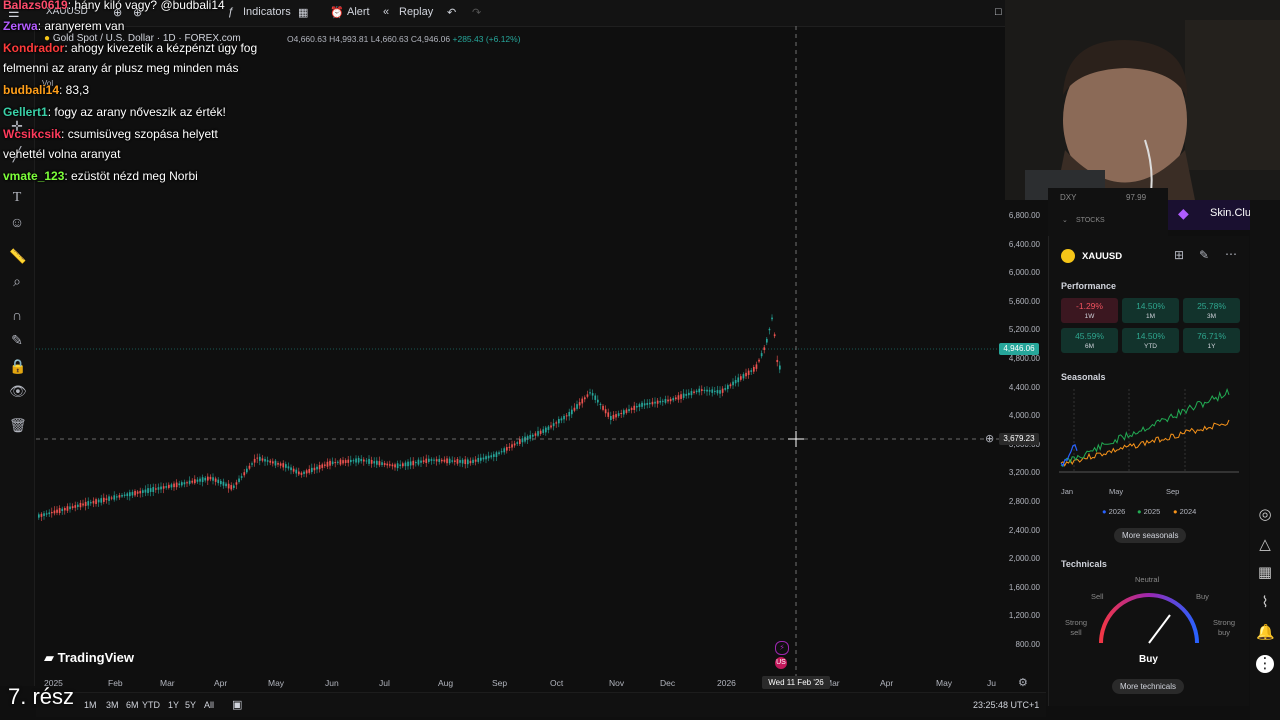 This screenshot has width=1280, height=720. What do you see at coordinates (1148, 686) in the screenshot?
I see `more-technicals-button: More technicals` at bounding box center [1148, 686].